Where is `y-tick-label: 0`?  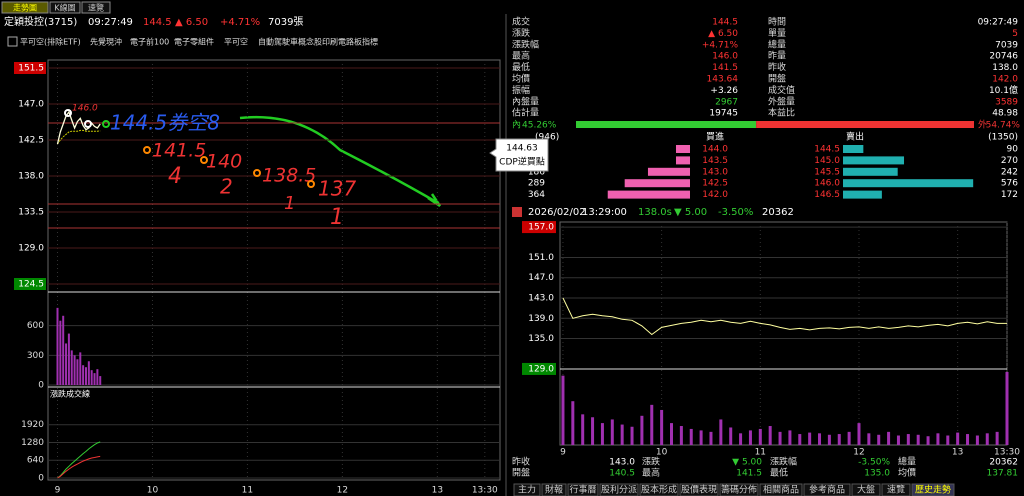 y-tick-label: 0 is located at coordinates (41, 386).